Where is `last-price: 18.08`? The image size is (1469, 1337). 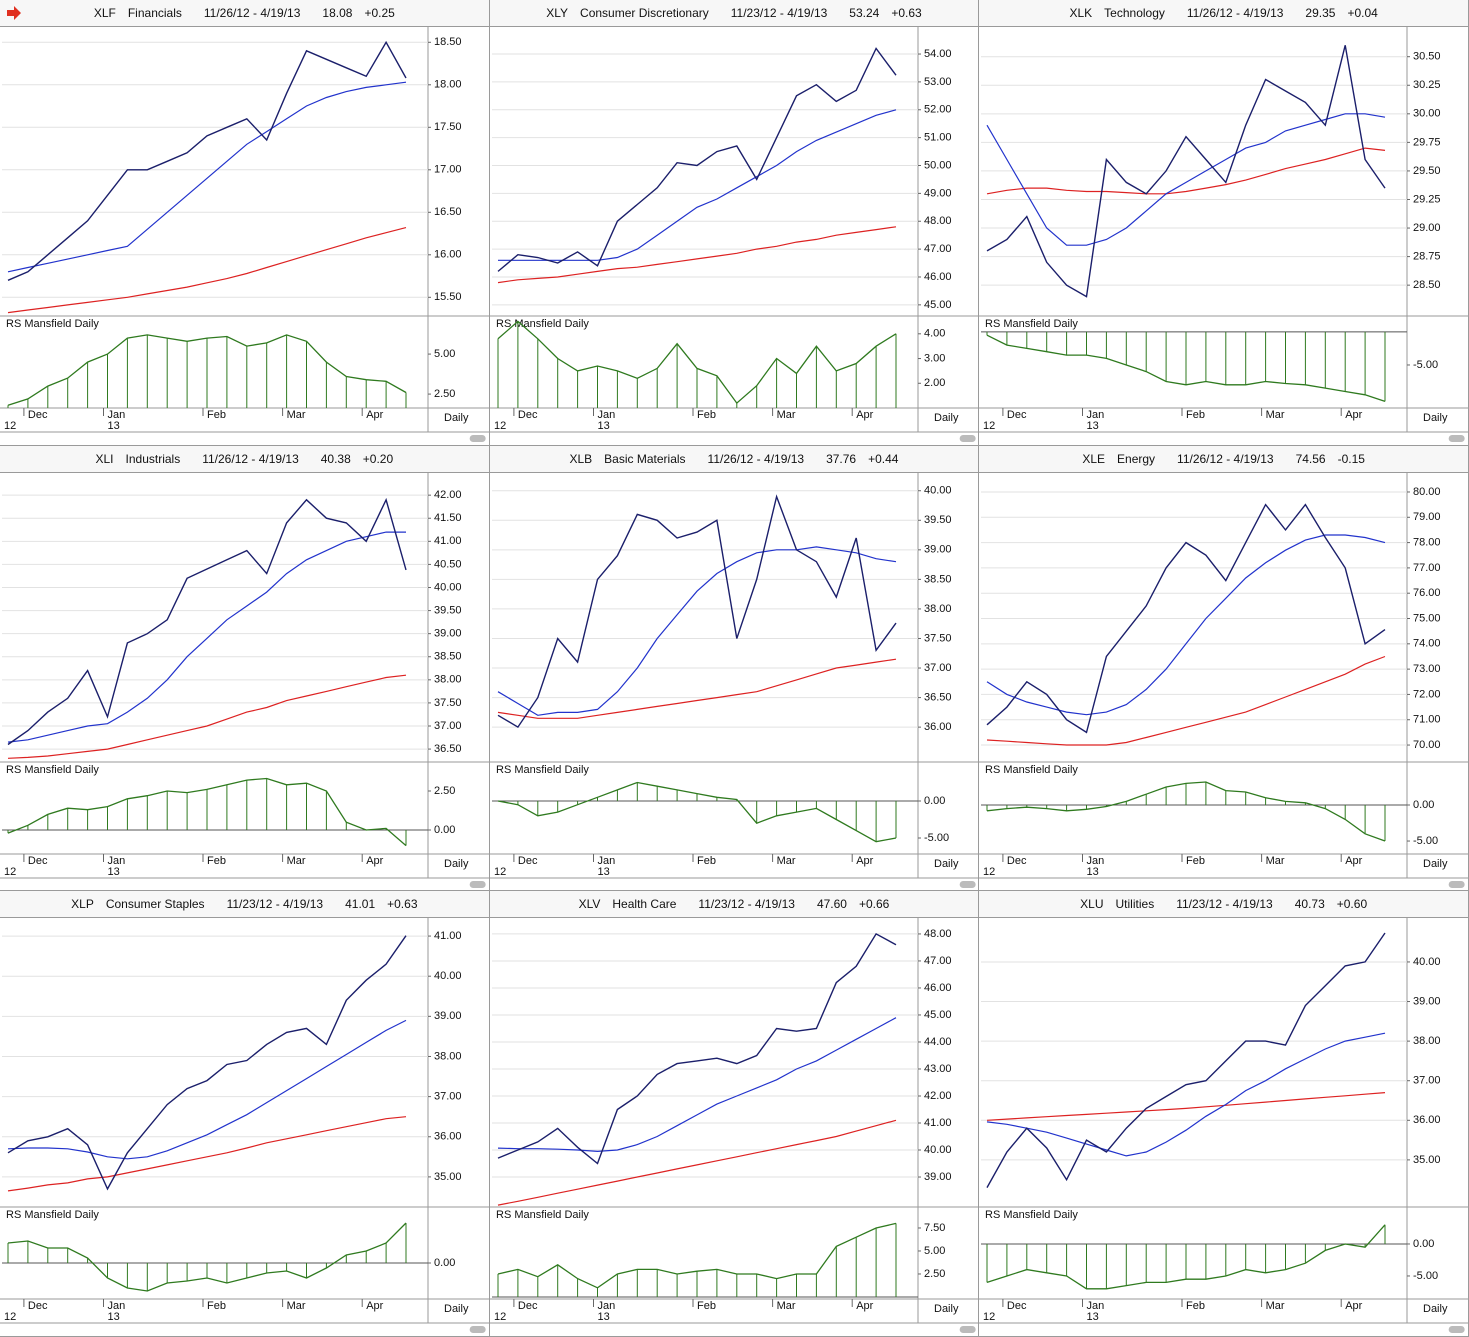
last-price: 18.08 is located at coordinates (337, 13).